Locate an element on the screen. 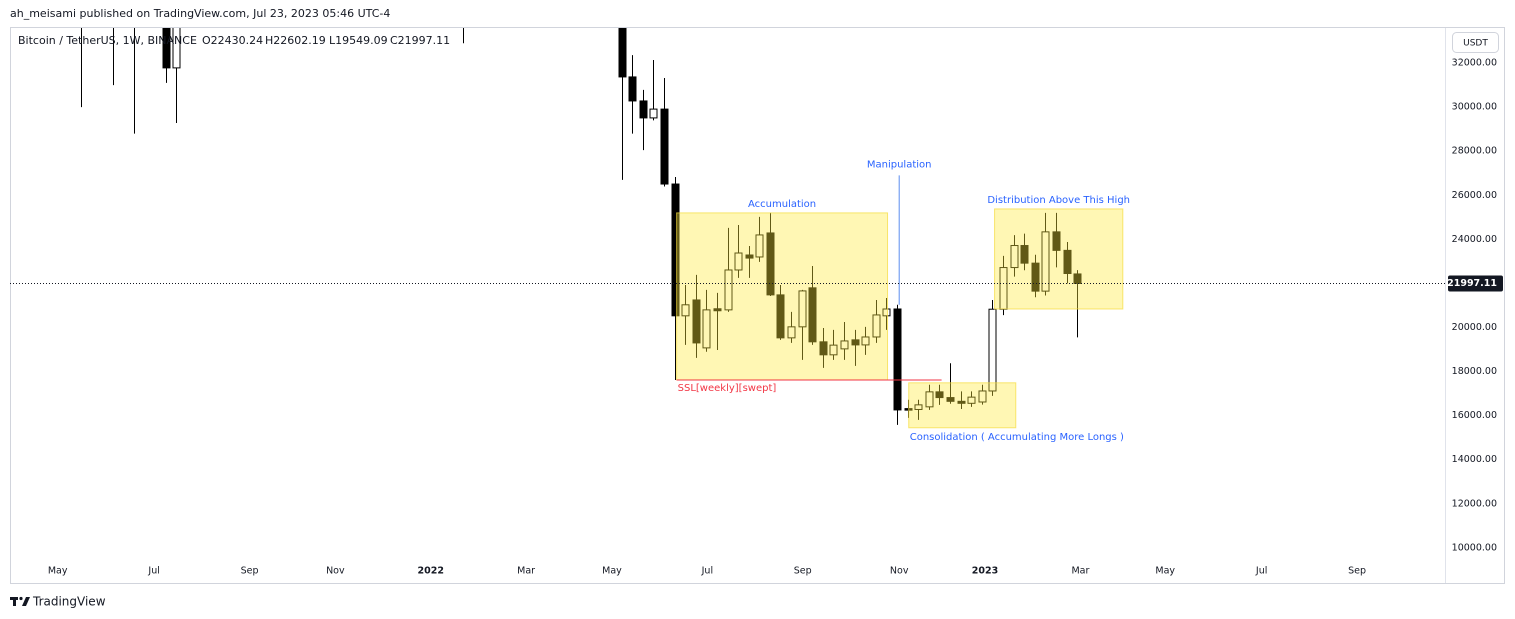 The image size is (1515, 619). legend-low: L19549.09 is located at coordinates (358, 40).